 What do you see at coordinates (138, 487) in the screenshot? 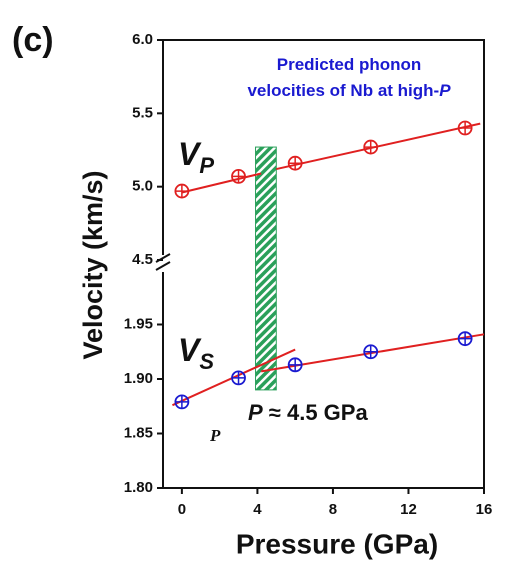
I see `y-tick-label: 1.80` at bounding box center [138, 487].